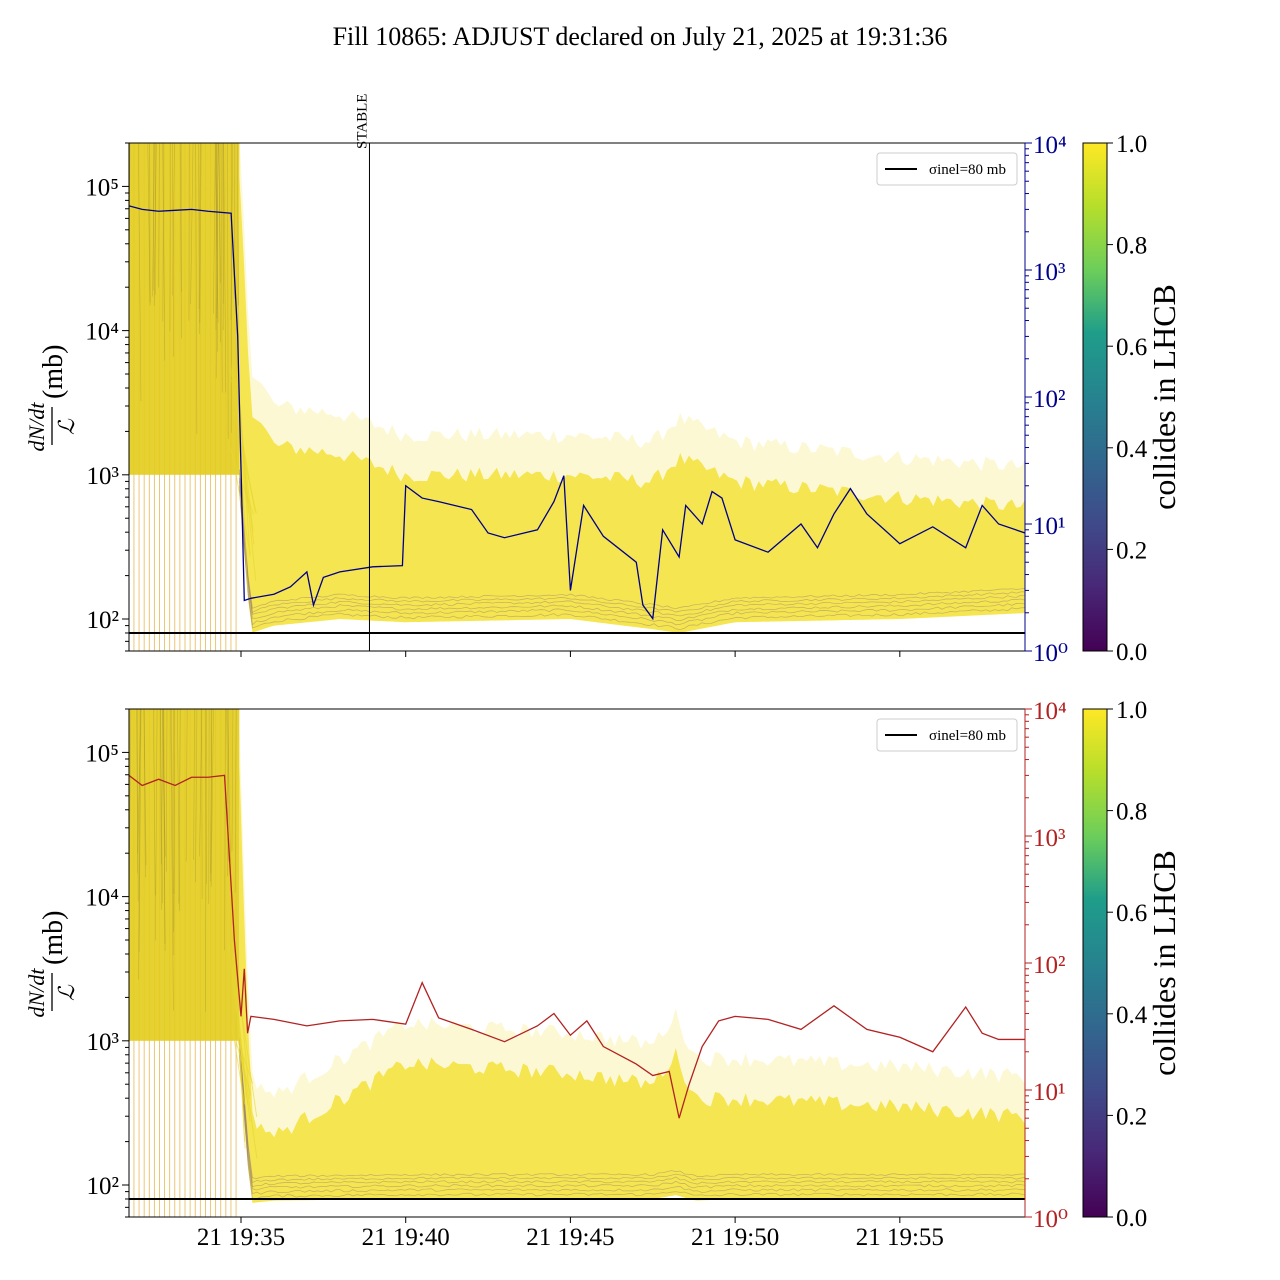 The image size is (1280, 1280). Describe the element at coordinates (184, 309) in the screenshot. I see `band-early` at that location.